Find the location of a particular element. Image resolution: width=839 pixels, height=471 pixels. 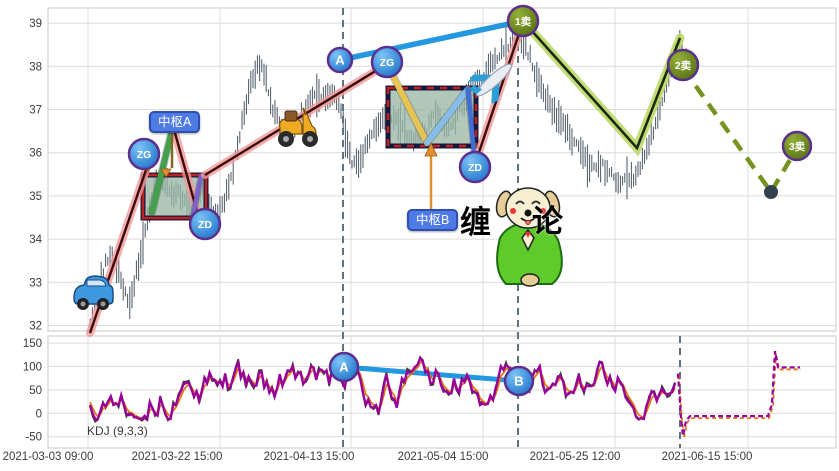

pen-lightblue is located at coordinates (447, 116).